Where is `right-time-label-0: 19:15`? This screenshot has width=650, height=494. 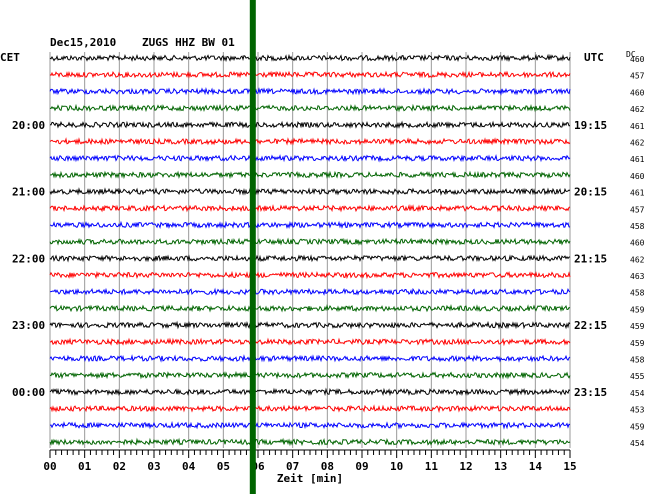 right-time-label-0: 19:15 is located at coordinates (590, 125).